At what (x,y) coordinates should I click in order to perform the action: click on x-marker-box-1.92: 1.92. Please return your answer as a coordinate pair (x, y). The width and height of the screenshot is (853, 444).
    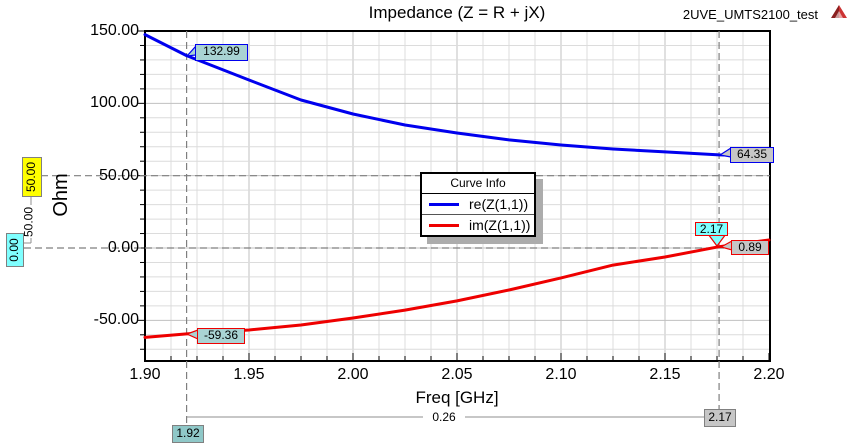
    Looking at the image, I should click on (188, 434).